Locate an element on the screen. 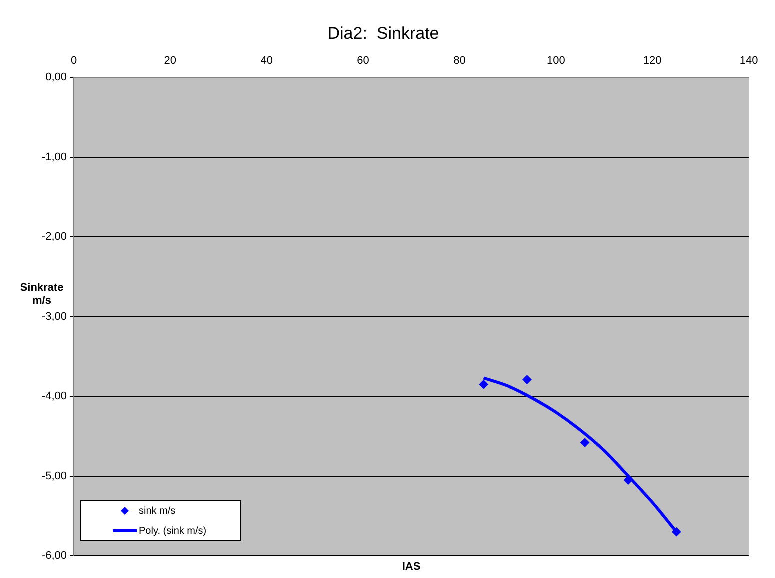 Image resolution: width=775 pixels, height=578 pixels. x-tick-label: 60 is located at coordinates (363, 61).